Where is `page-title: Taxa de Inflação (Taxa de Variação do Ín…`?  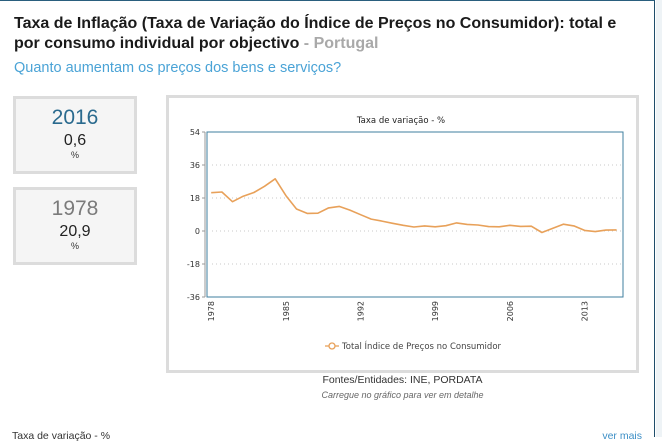
page-title: Taxa de Inflação (Taxa de Variação do Ín… is located at coordinates (329, 34).